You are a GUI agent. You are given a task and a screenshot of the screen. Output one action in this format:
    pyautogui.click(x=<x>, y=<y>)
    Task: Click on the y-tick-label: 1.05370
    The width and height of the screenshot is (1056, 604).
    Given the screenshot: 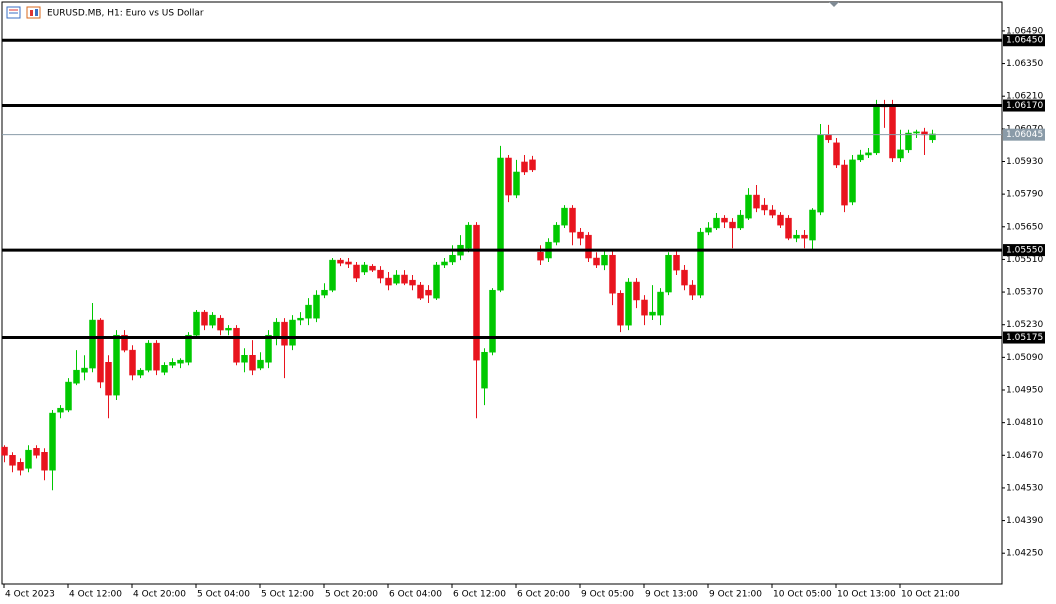 What is the action you would take?
    pyautogui.click(x=1024, y=293)
    